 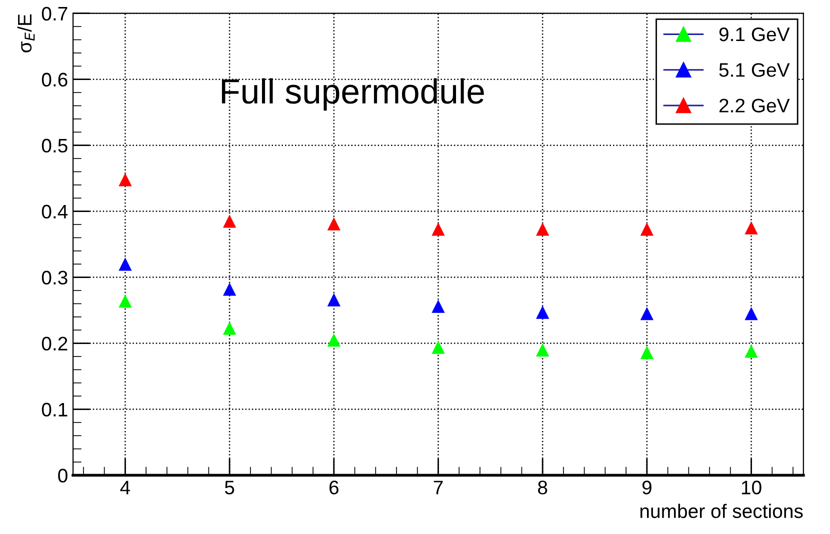 What do you see at coordinates (125, 487) in the screenshot?
I see `x-tick-label: 4` at bounding box center [125, 487].